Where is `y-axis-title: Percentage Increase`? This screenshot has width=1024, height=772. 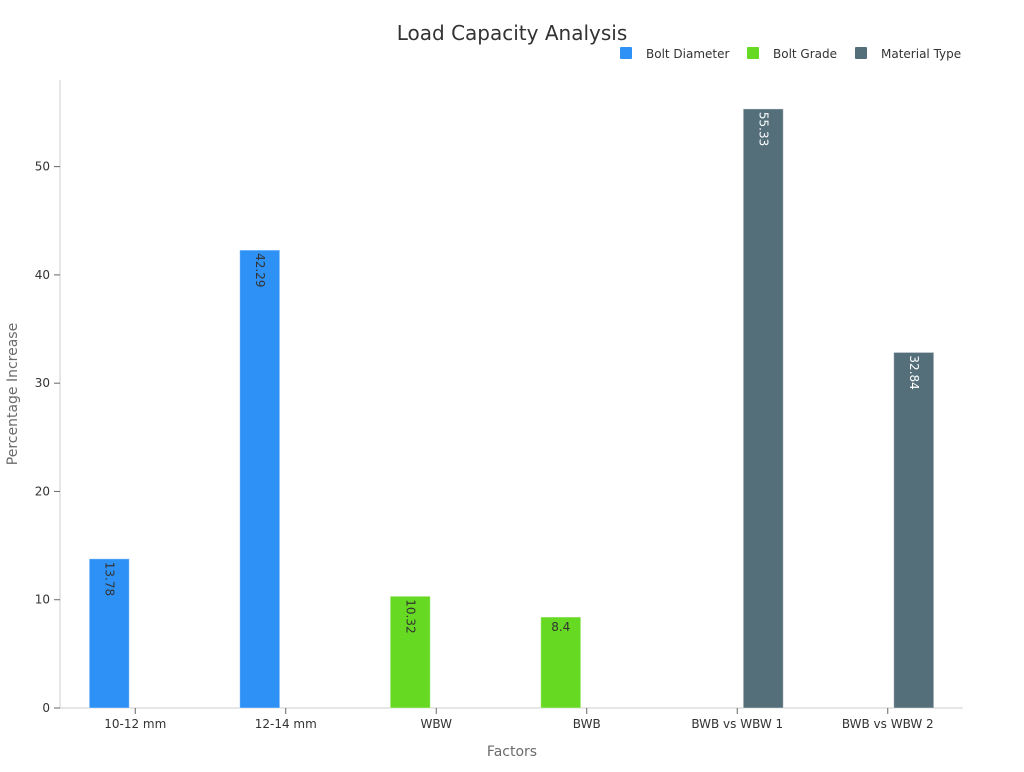 y-axis-title: Percentage Increase is located at coordinates (13, 394).